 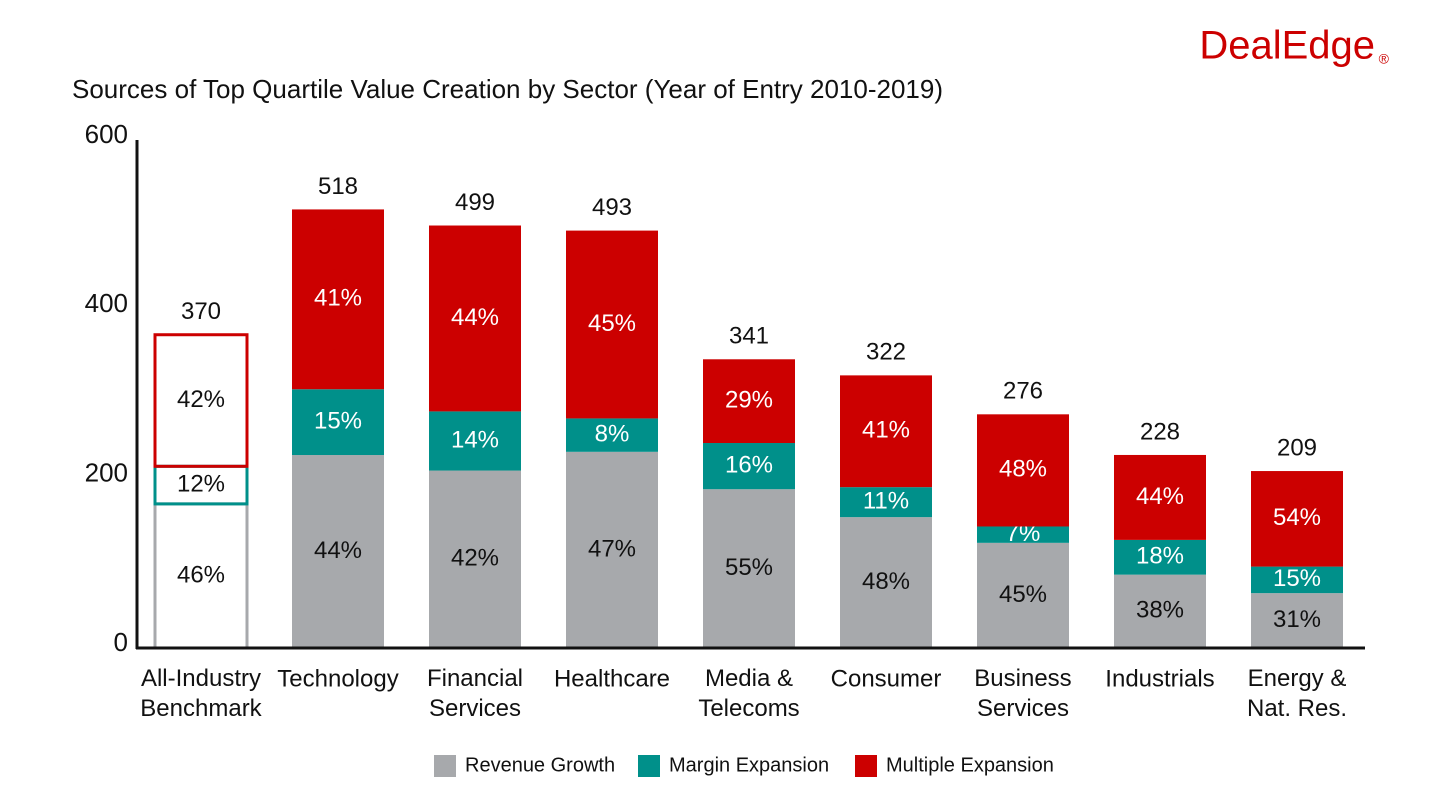 What do you see at coordinates (612, 678) in the screenshot?
I see `x-tick-label: Healthcare` at bounding box center [612, 678].